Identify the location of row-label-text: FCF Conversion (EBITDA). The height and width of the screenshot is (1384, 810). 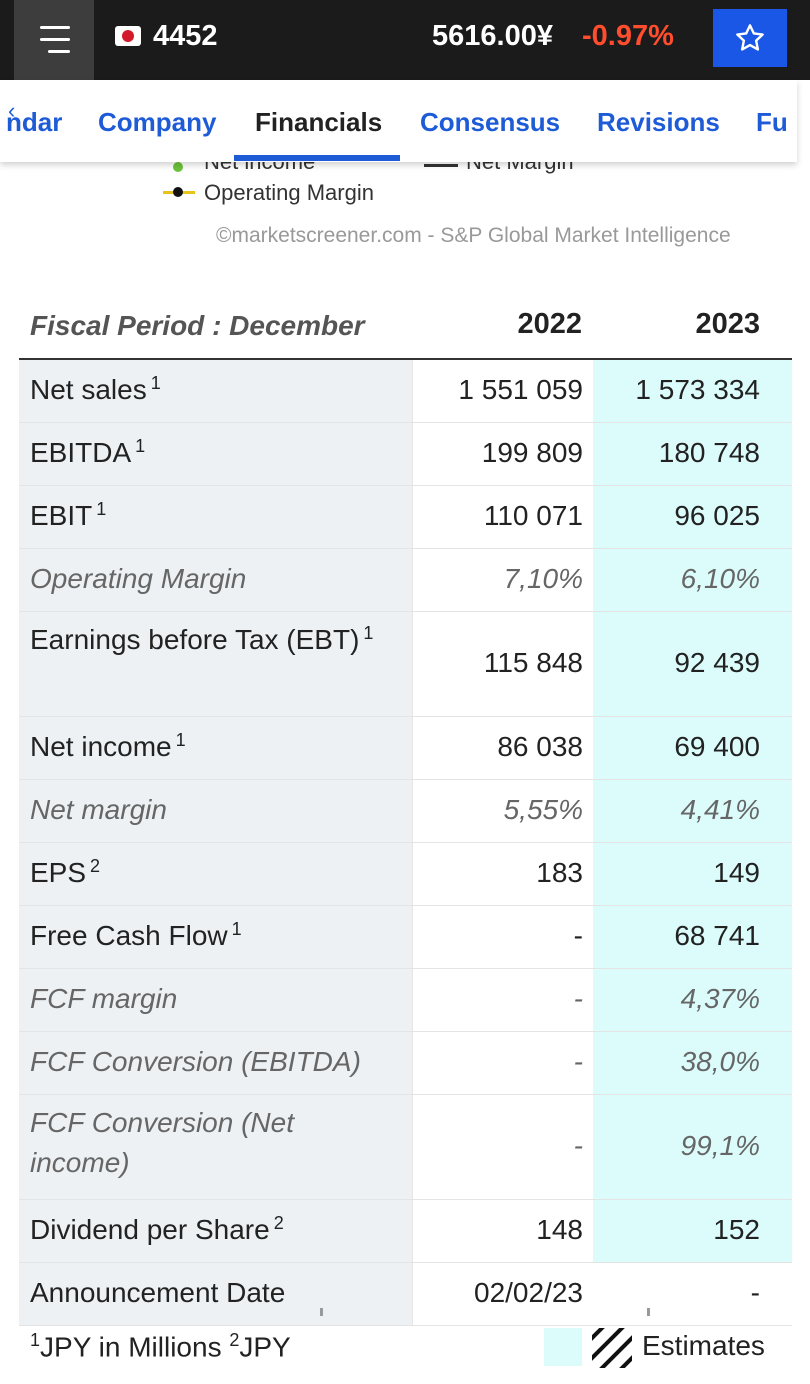
(195, 1061).